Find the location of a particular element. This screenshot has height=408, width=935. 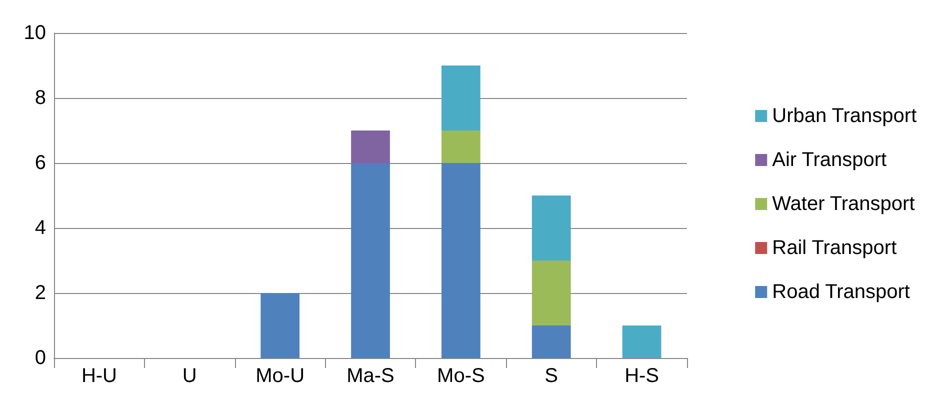

y-tick-label: 8 is located at coordinates (40, 98).